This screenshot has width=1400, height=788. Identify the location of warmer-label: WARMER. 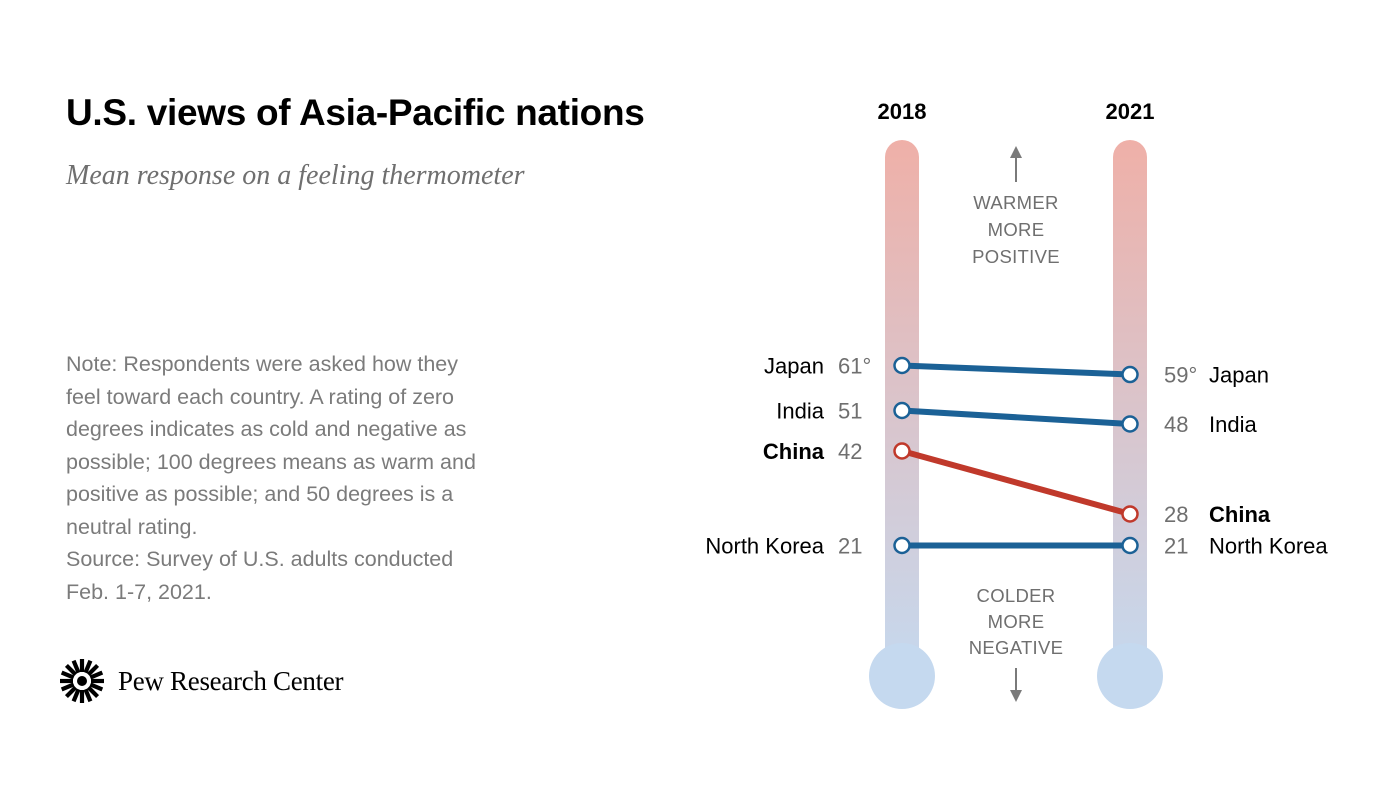
(1015, 202).